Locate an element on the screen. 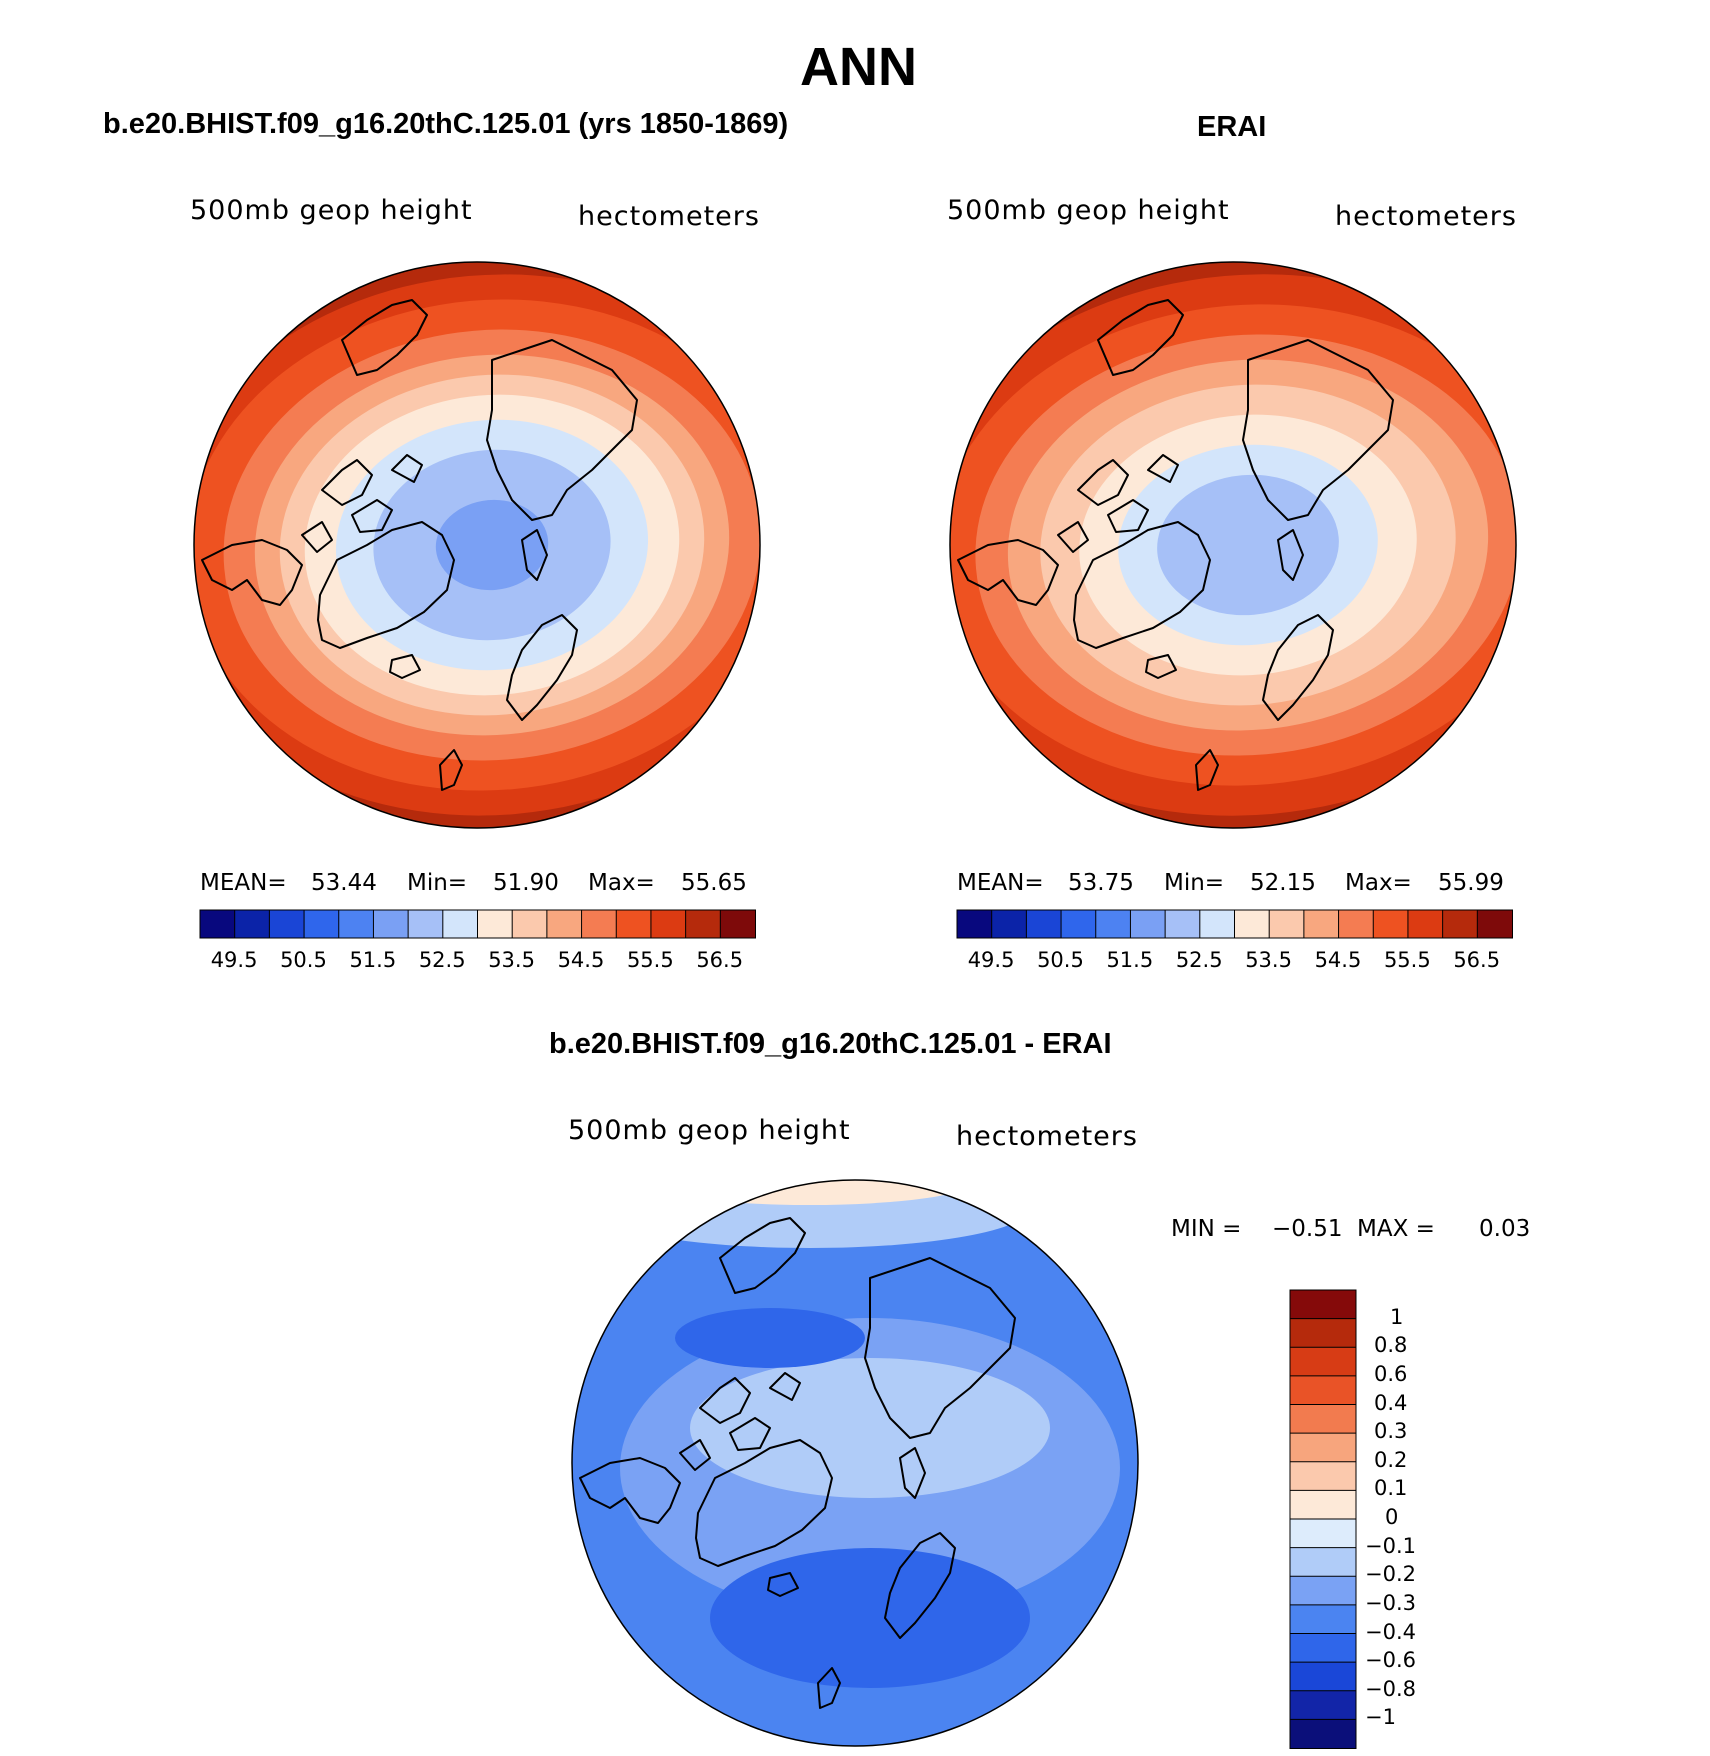  colorbar-tick-label: −0.4 is located at coordinates (1390, 1631).